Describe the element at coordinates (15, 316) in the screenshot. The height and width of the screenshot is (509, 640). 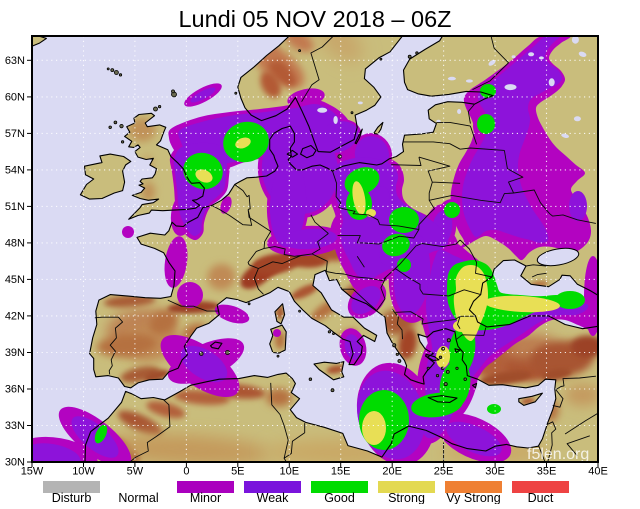
I see `svg-text: 42N` at that location.